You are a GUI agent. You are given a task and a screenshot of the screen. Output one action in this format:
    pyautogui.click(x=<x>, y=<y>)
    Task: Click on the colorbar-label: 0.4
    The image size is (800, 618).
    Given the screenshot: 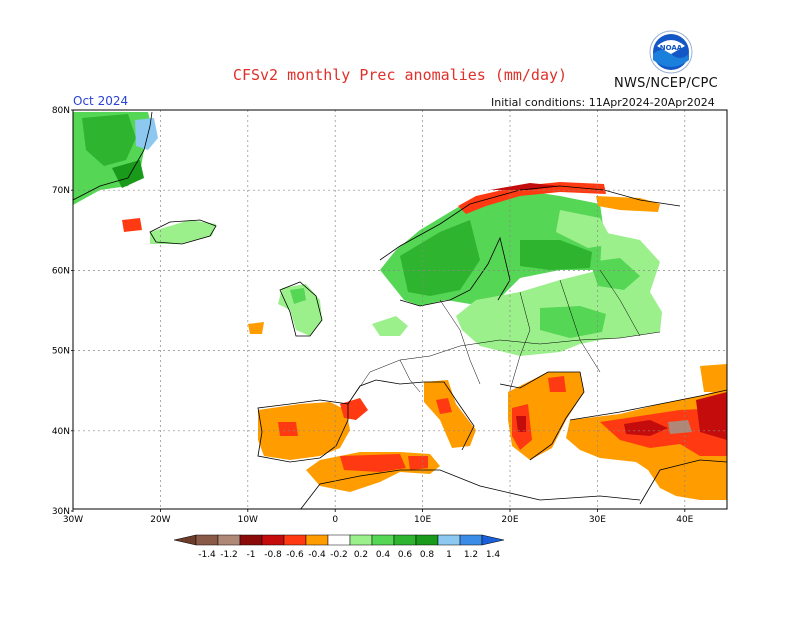 What is the action you would take?
    pyautogui.click(x=383, y=555)
    